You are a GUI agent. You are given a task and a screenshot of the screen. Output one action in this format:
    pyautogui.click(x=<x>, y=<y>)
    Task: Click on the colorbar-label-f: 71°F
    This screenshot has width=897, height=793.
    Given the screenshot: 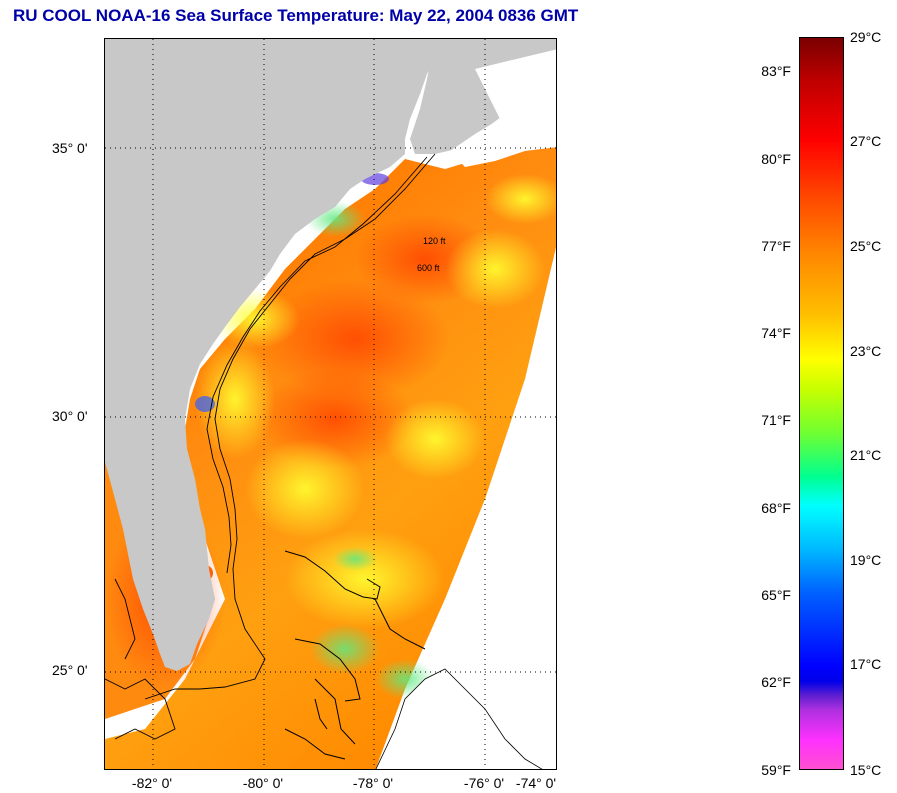 What is the action you would take?
    pyautogui.click(x=776, y=420)
    